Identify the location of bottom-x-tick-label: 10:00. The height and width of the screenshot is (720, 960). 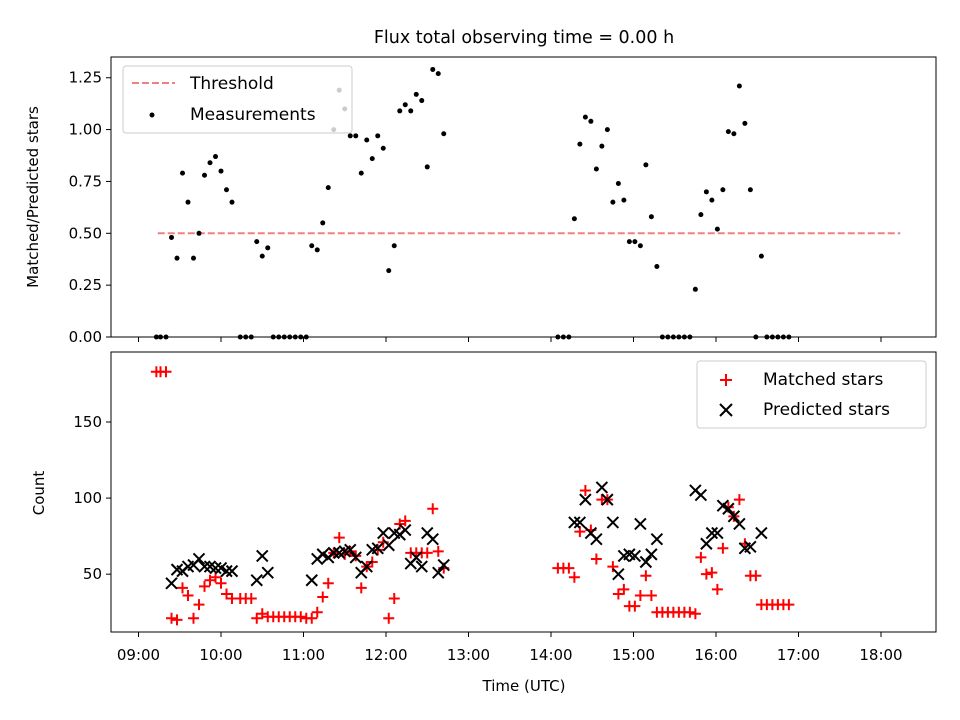
(220, 655).